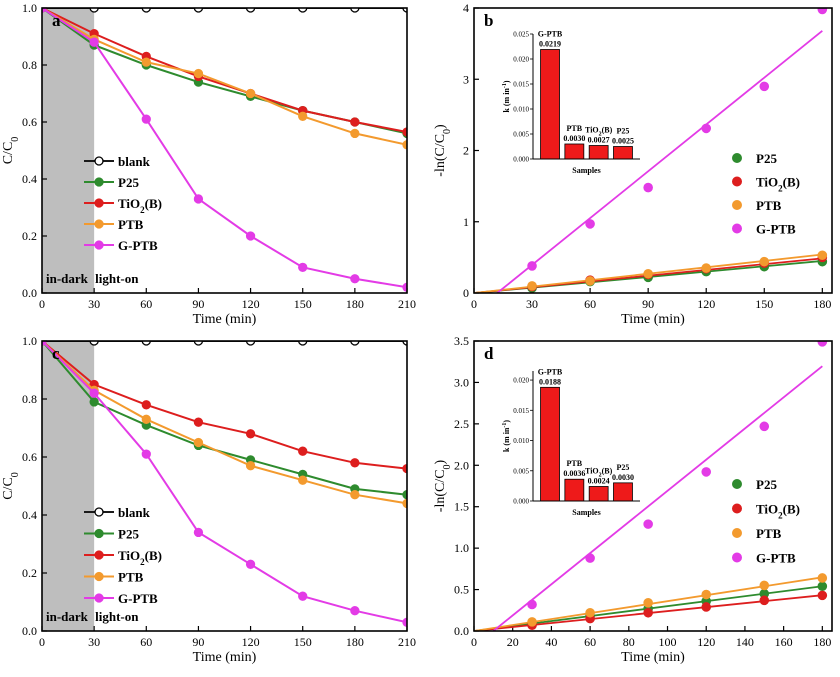 This screenshot has width=840, height=677. Describe the element at coordinates (15, 139) in the screenshot. I see `y-axis-label-sub: 0` at that location.